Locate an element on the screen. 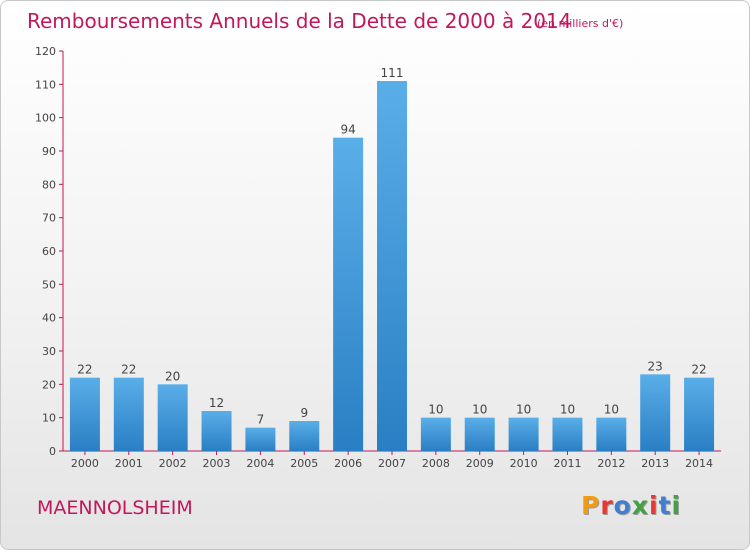 The image size is (750, 550). x-tick-label: 2002 is located at coordinates (173, 463).